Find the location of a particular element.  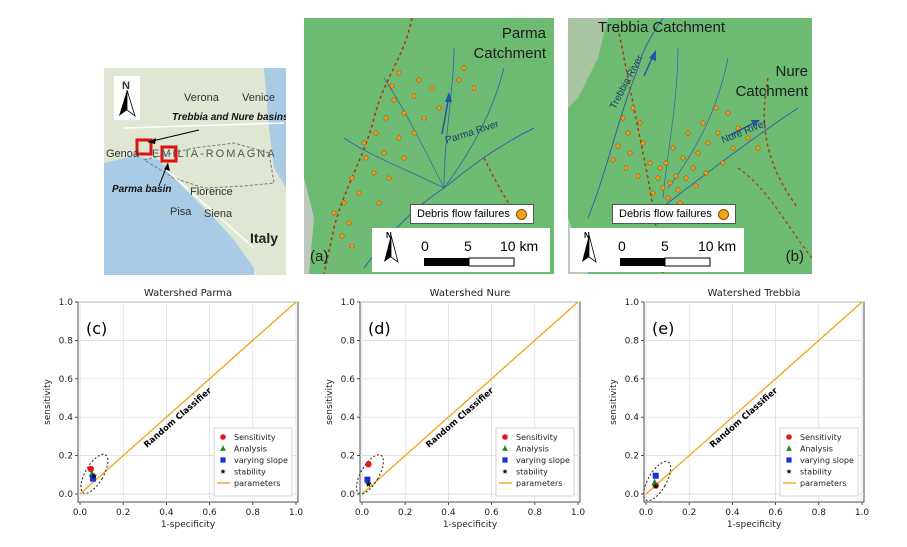

country-italy: Italy is located at coordinates (264, 238).